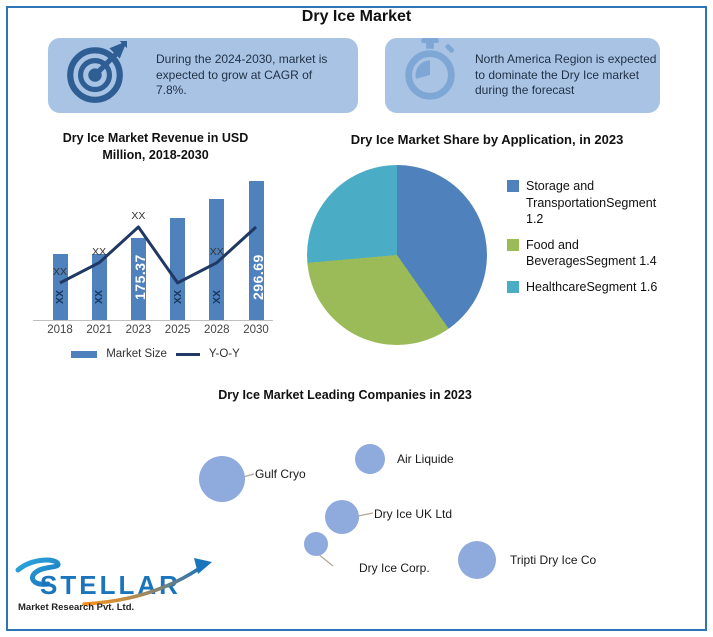  Describe the element at coordinates (394, 568) in the screenshot. I see `bubble-label: Dry Ice Corp.` at that location.